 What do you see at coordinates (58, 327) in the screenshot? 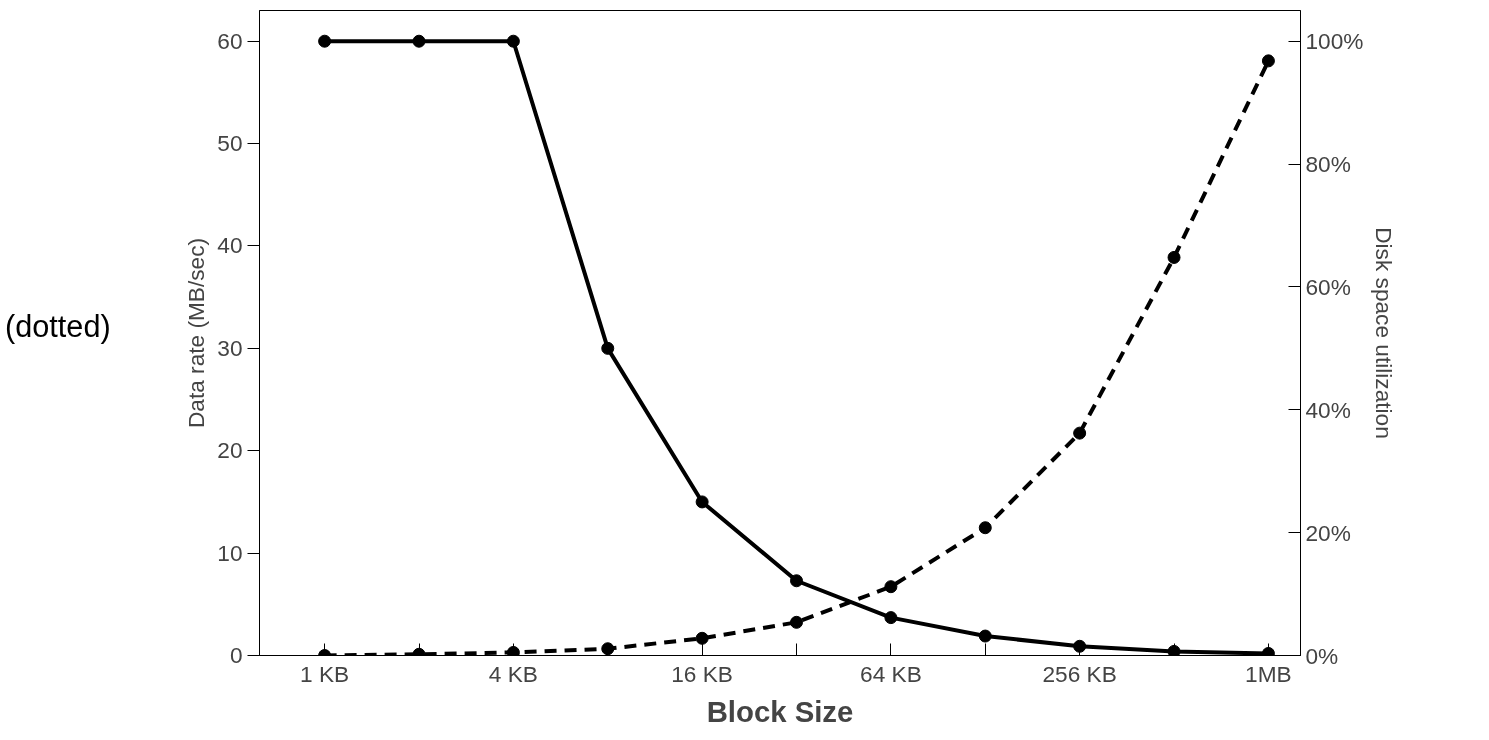
I see `text: (dotted)` at bounding box center [58, 327].